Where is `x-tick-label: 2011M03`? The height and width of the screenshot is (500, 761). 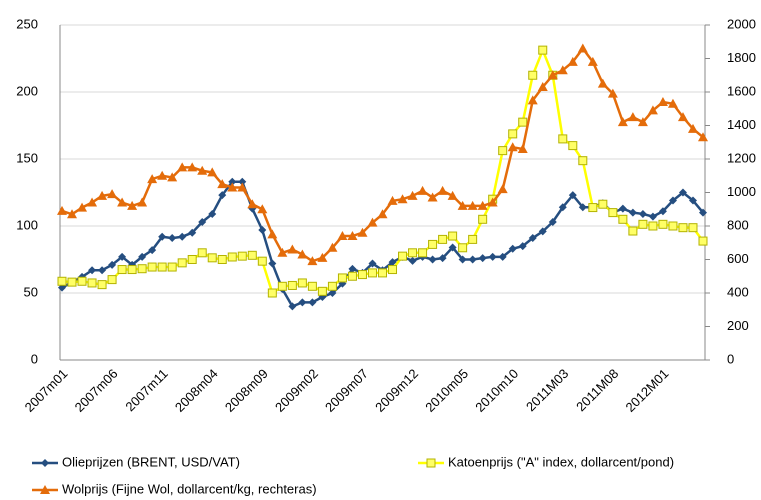
x-tick-label: 2011M03 is located at coordinates (547, 390).